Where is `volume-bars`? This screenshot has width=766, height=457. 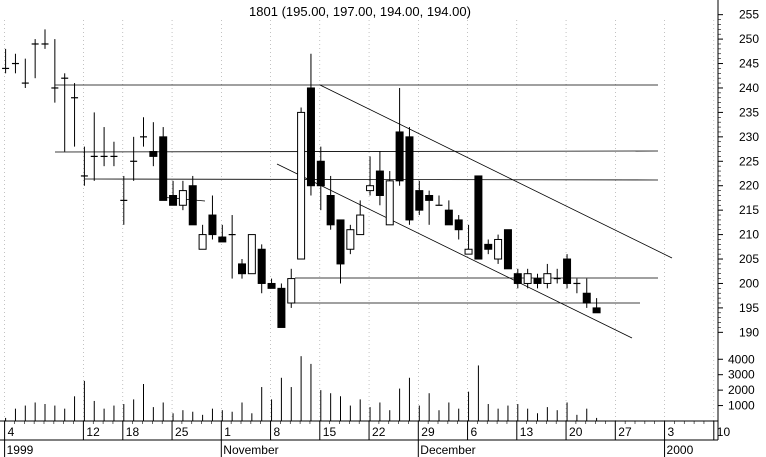 volume-bars is located at coordinates (301, 388).